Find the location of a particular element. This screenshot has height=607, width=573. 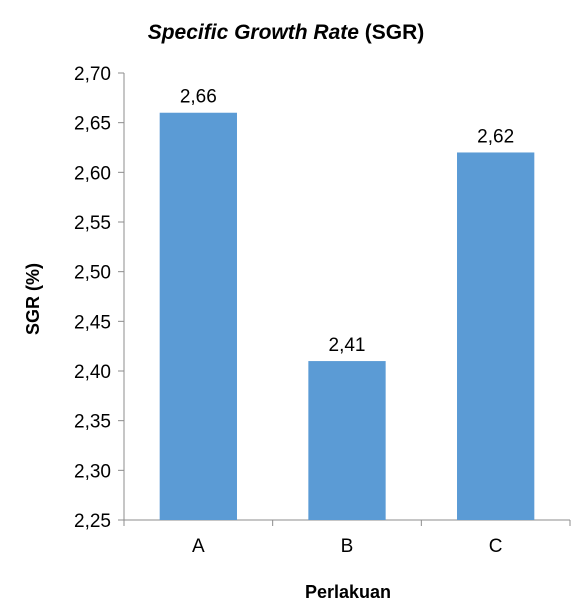

chart-title: Specific Growth Rate (SGR) is located at coordinates (286, 32).